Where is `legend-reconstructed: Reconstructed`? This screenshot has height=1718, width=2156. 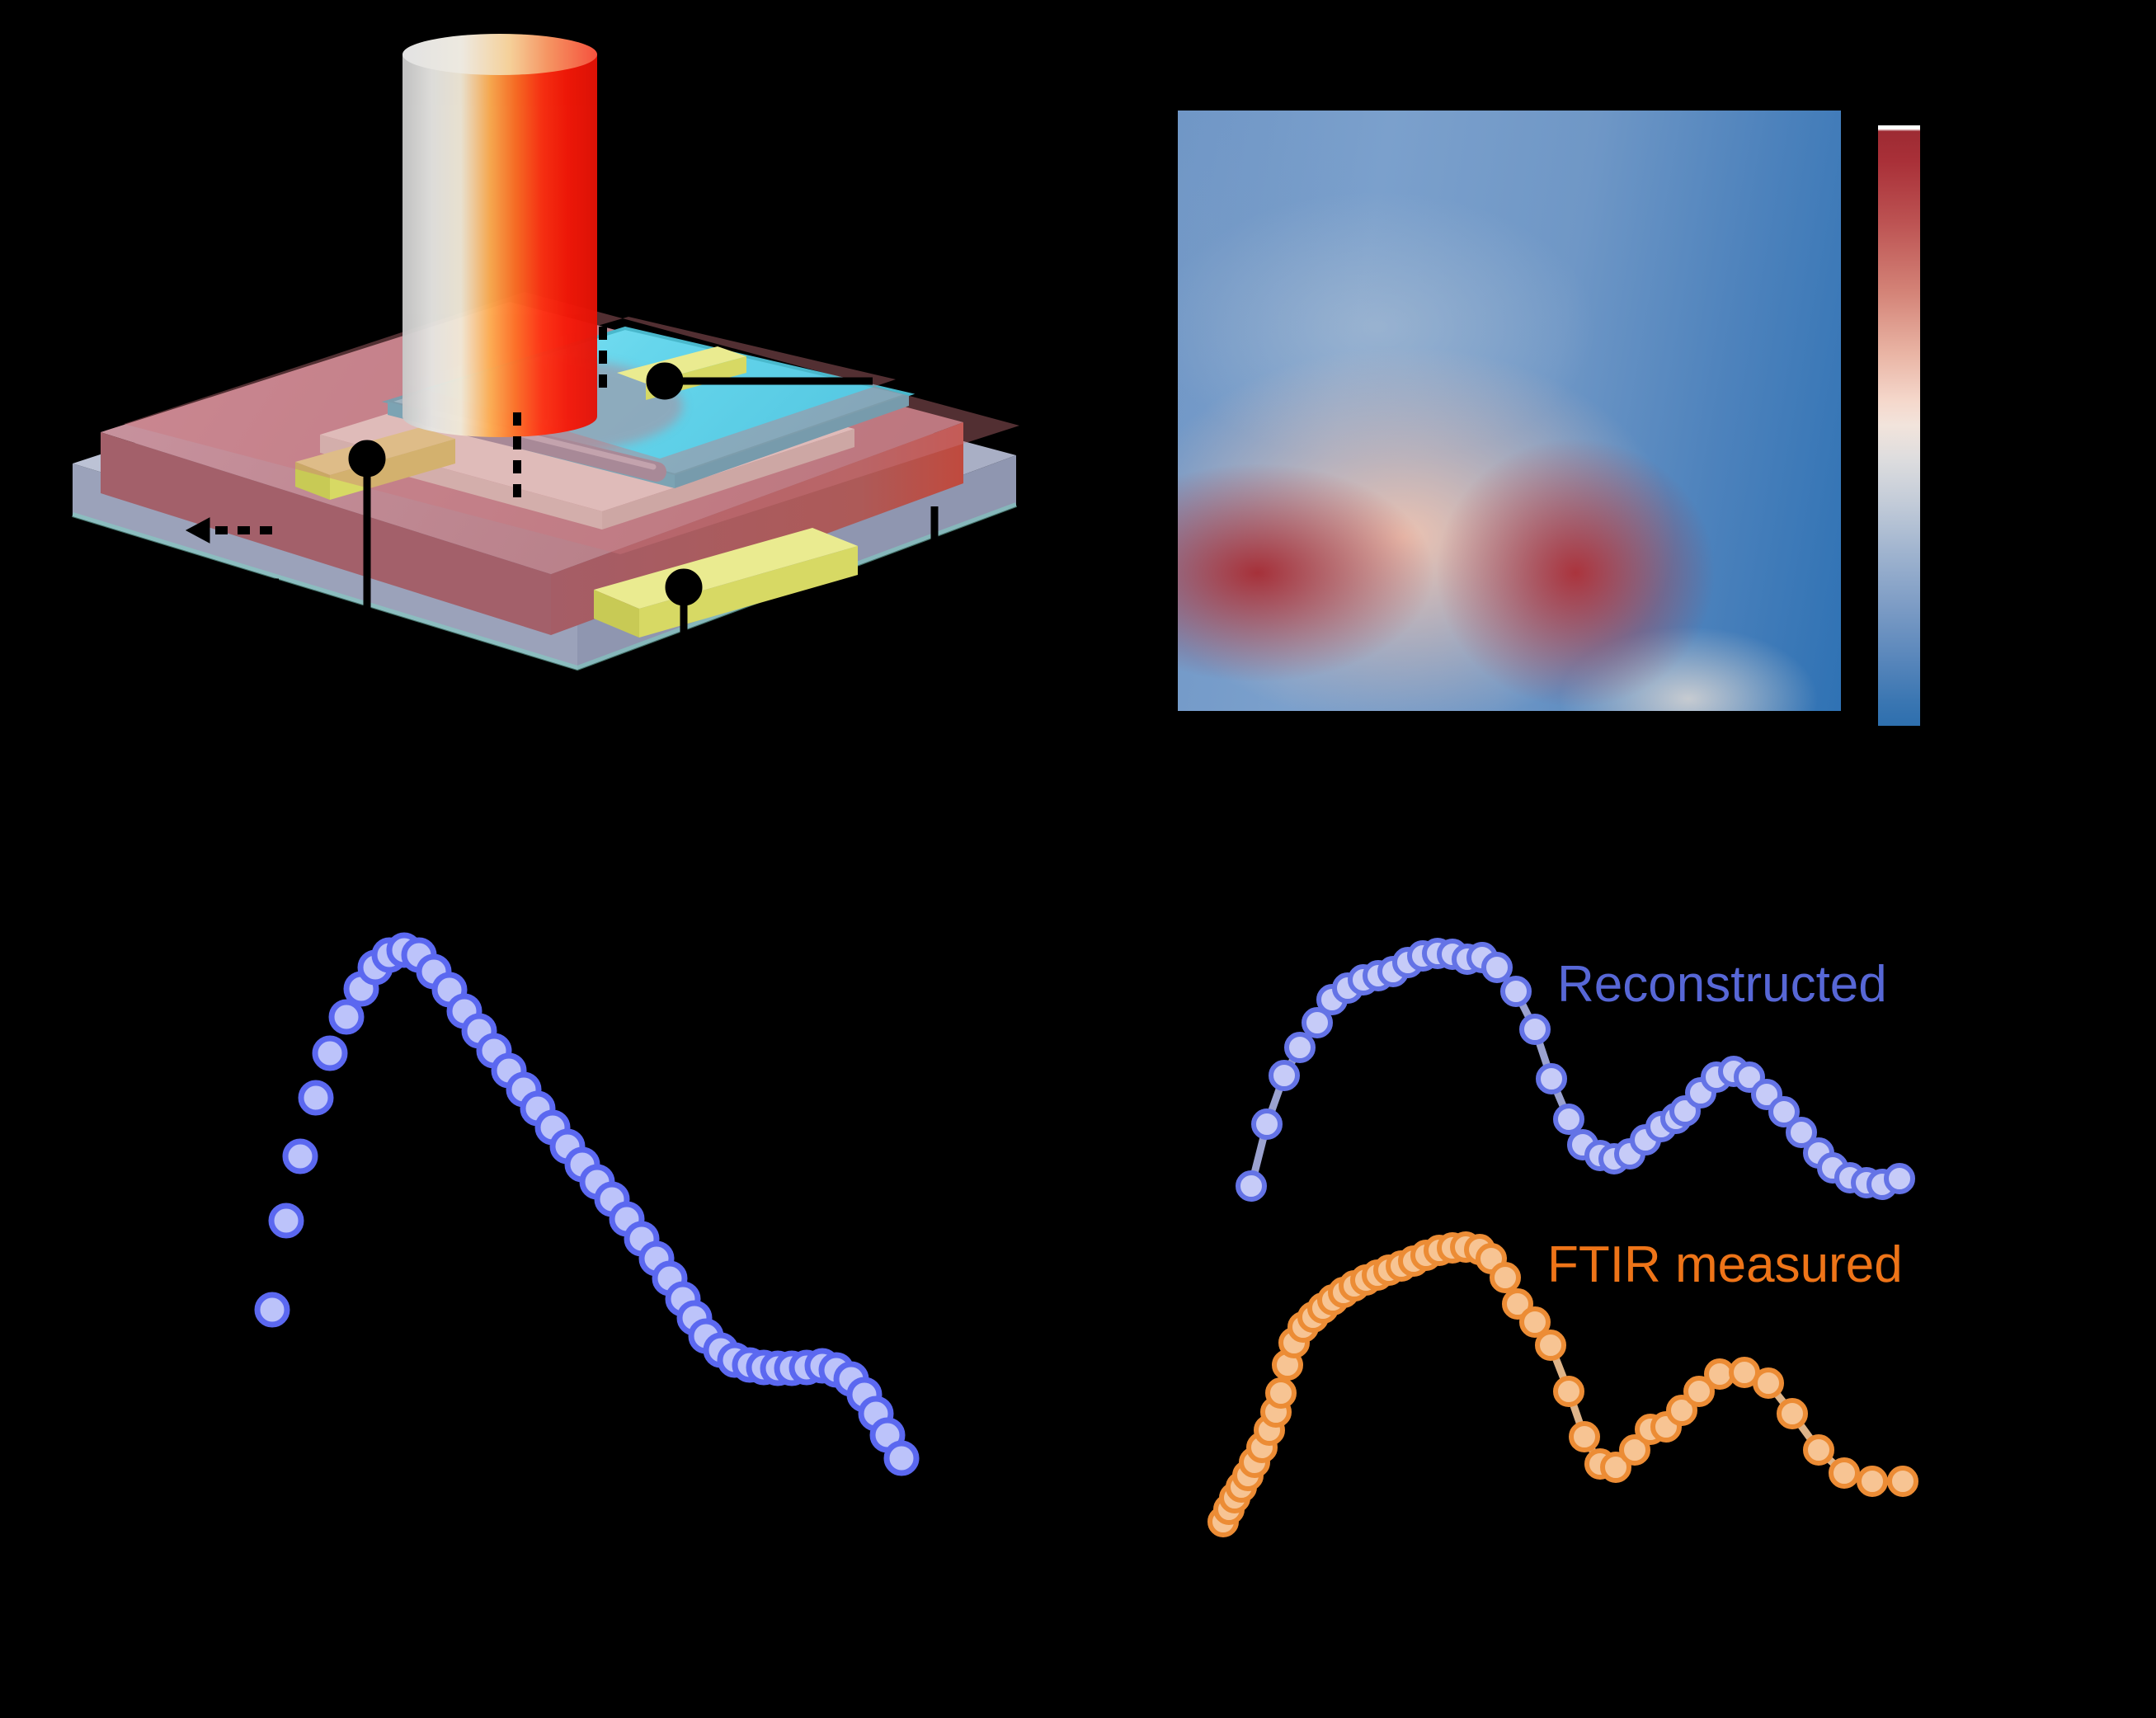
legend-reconstructed: Reconstructed is located at coordinates (1722, 984).